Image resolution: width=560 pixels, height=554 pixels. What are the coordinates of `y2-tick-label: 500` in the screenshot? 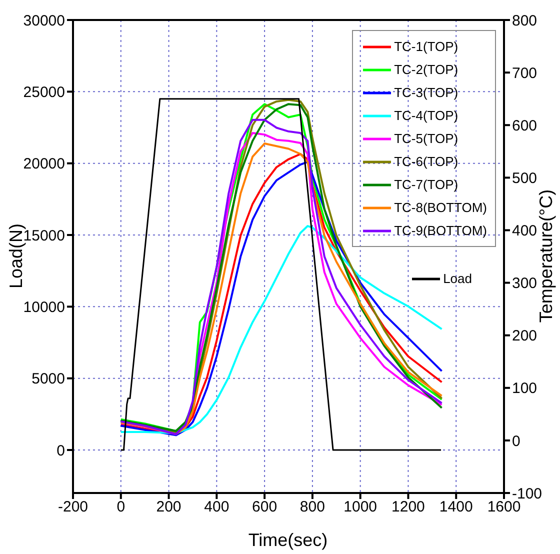 It's located at (525, 178).